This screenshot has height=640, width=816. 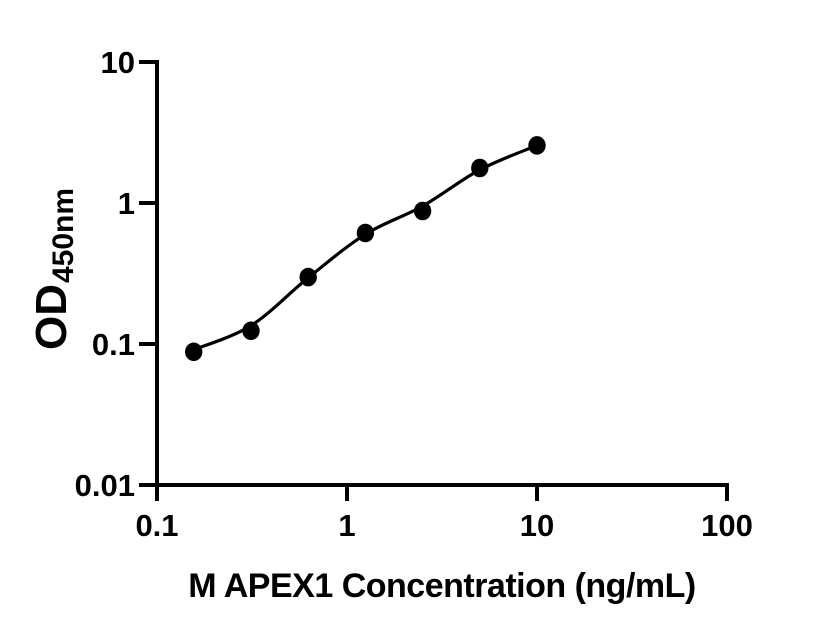 I want to click on y-axis-tick-label: 0.1, so click(x=113, y=344).